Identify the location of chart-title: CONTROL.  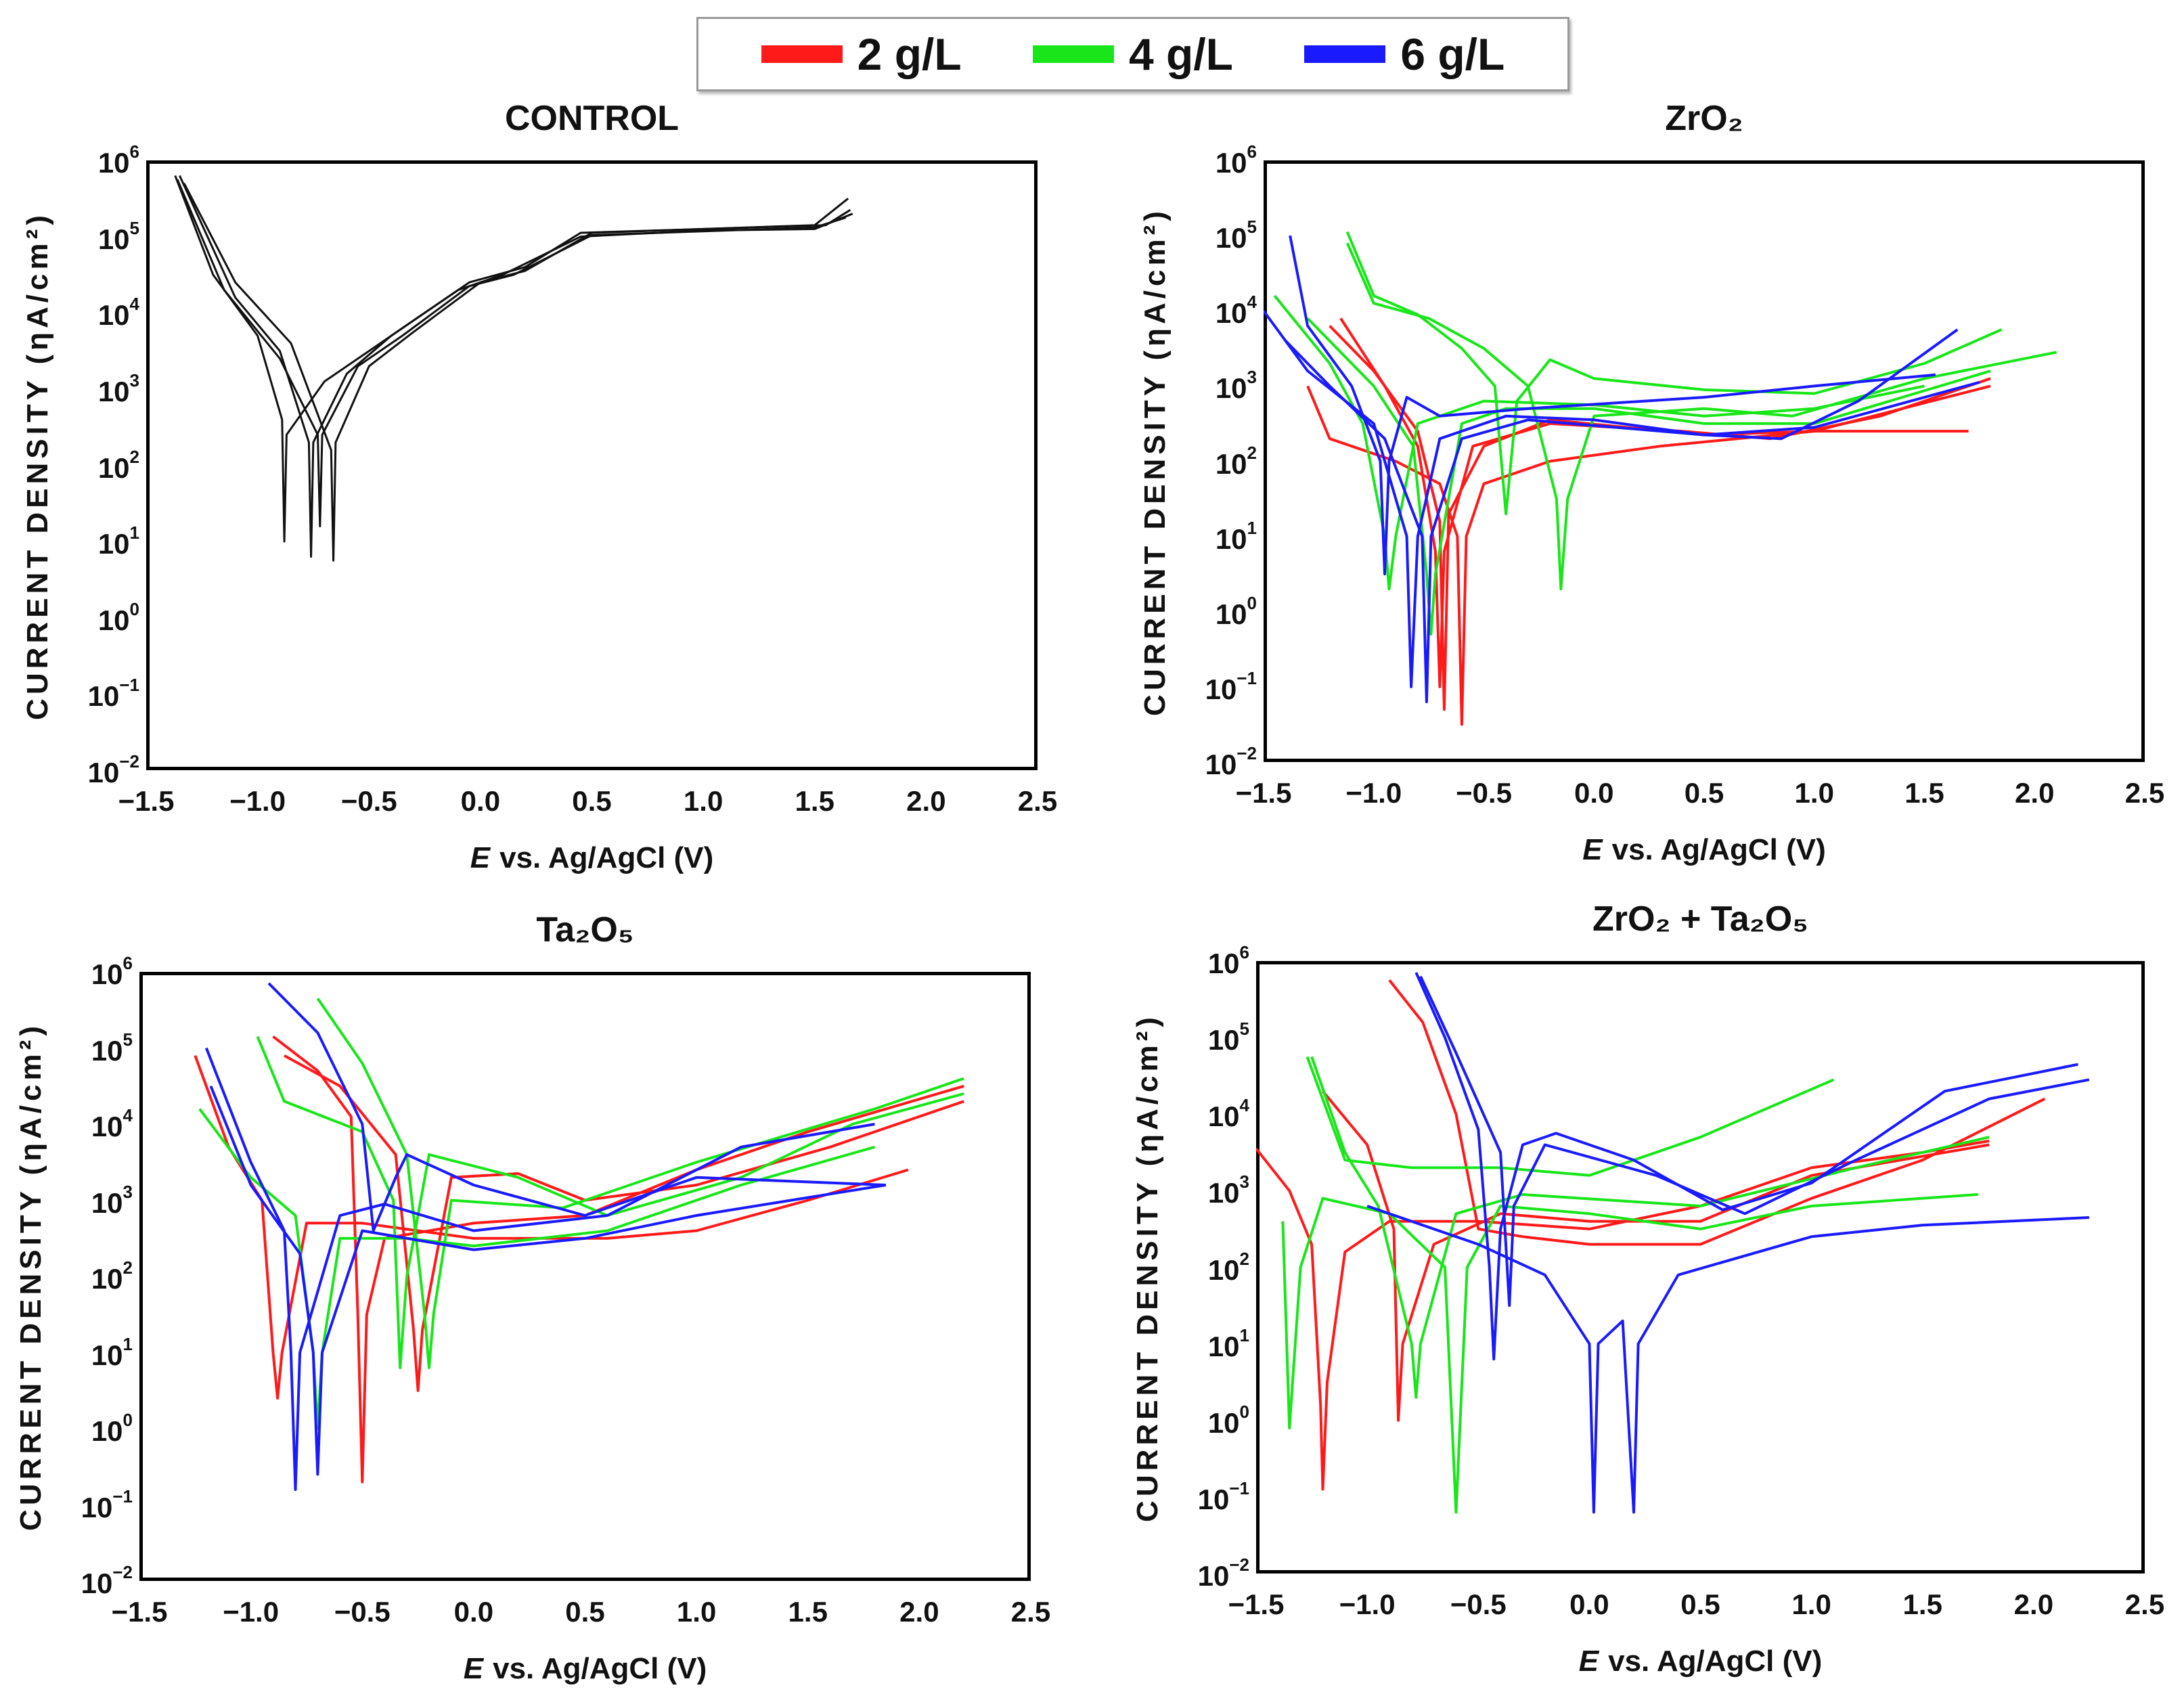
(591, 118).